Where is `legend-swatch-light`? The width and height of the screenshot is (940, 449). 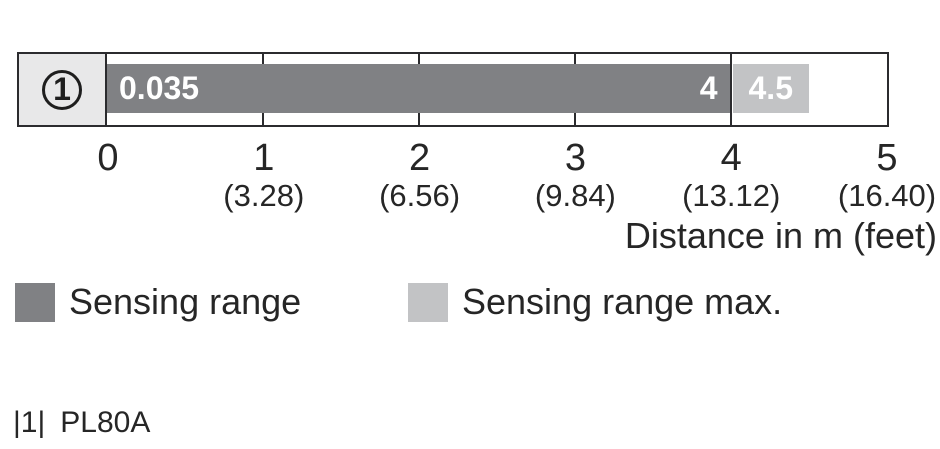
legend-swatch-light is located at coordinates (428, 302).